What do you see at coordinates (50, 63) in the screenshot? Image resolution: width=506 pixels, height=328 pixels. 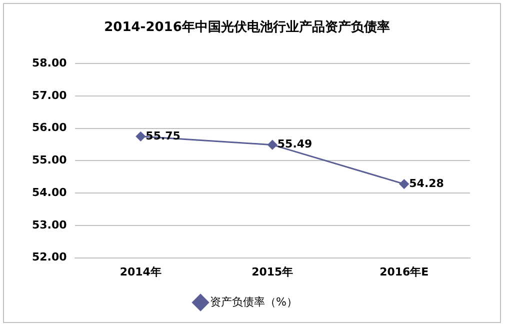 I see `y-tick-label: 58.00` at bounding box center [50, 63].